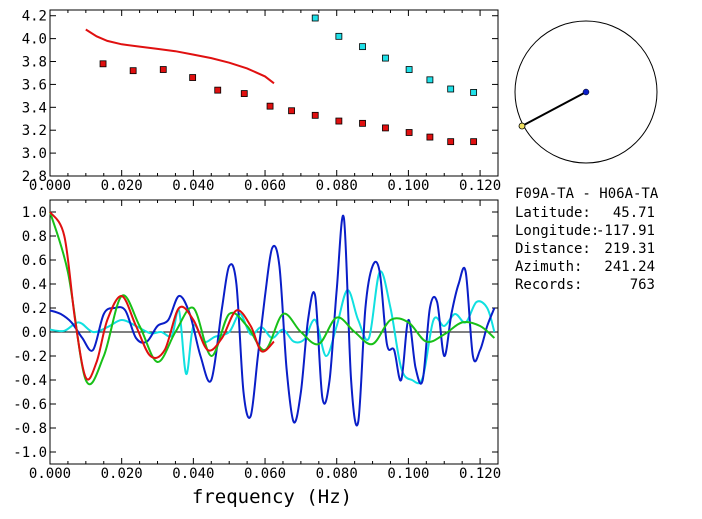 This screenshot has width=702, height=519. Describe the element at coordinates (30, 453) in the screenshot. I see `spectrum-y-tick-label: -1.0` at that location.